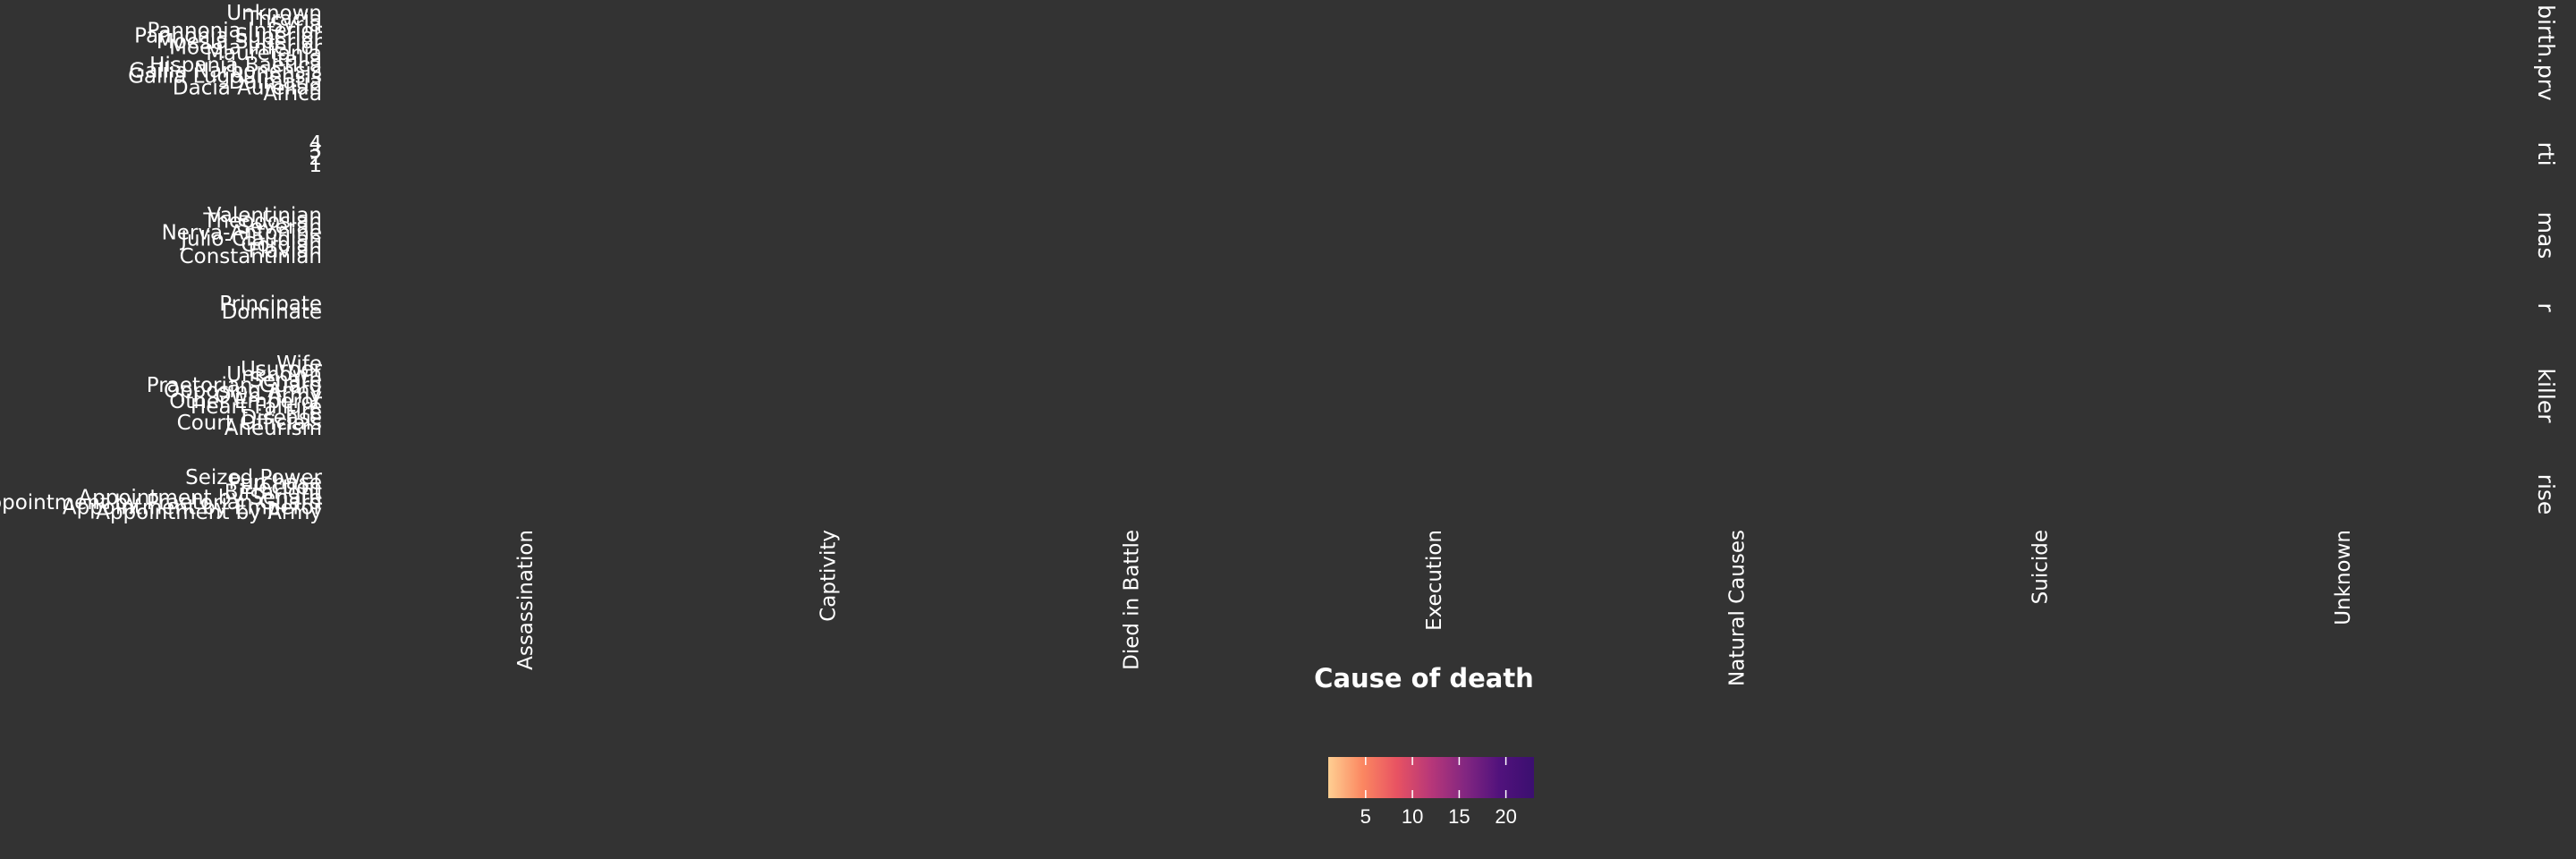  Describe the element at coordinates (829, 576) in the screenshot. I see `x-tick-label: Captivity` at that location.